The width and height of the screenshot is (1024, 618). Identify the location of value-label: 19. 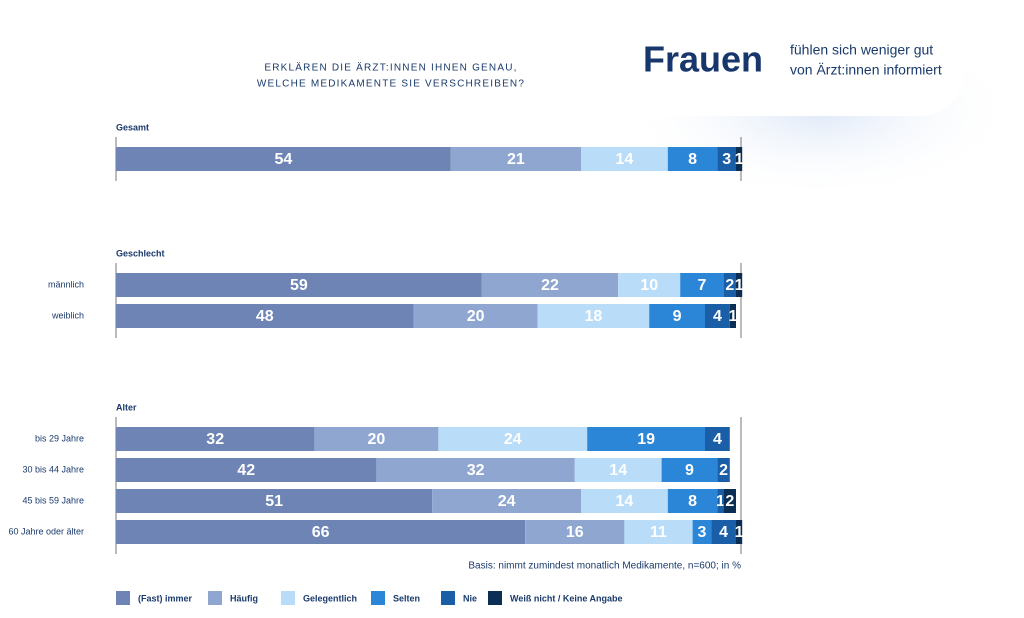
(646, 439).